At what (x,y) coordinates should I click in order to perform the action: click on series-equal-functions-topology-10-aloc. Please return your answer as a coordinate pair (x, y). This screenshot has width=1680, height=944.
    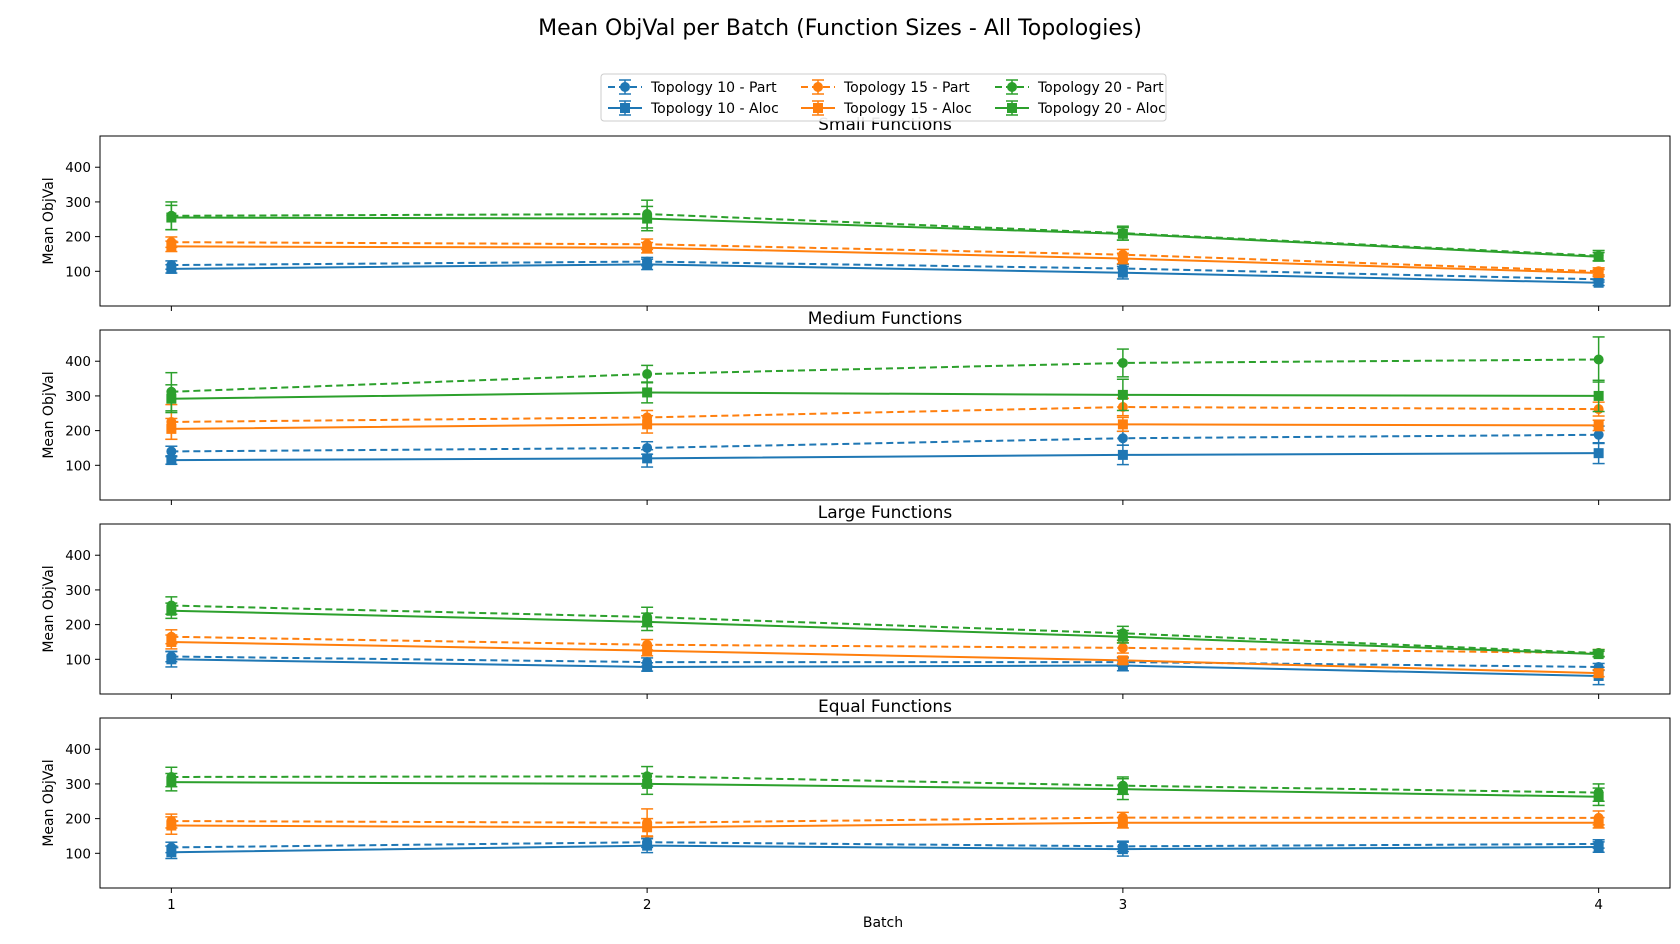
    Looking at the image, I should click on (885, 848).